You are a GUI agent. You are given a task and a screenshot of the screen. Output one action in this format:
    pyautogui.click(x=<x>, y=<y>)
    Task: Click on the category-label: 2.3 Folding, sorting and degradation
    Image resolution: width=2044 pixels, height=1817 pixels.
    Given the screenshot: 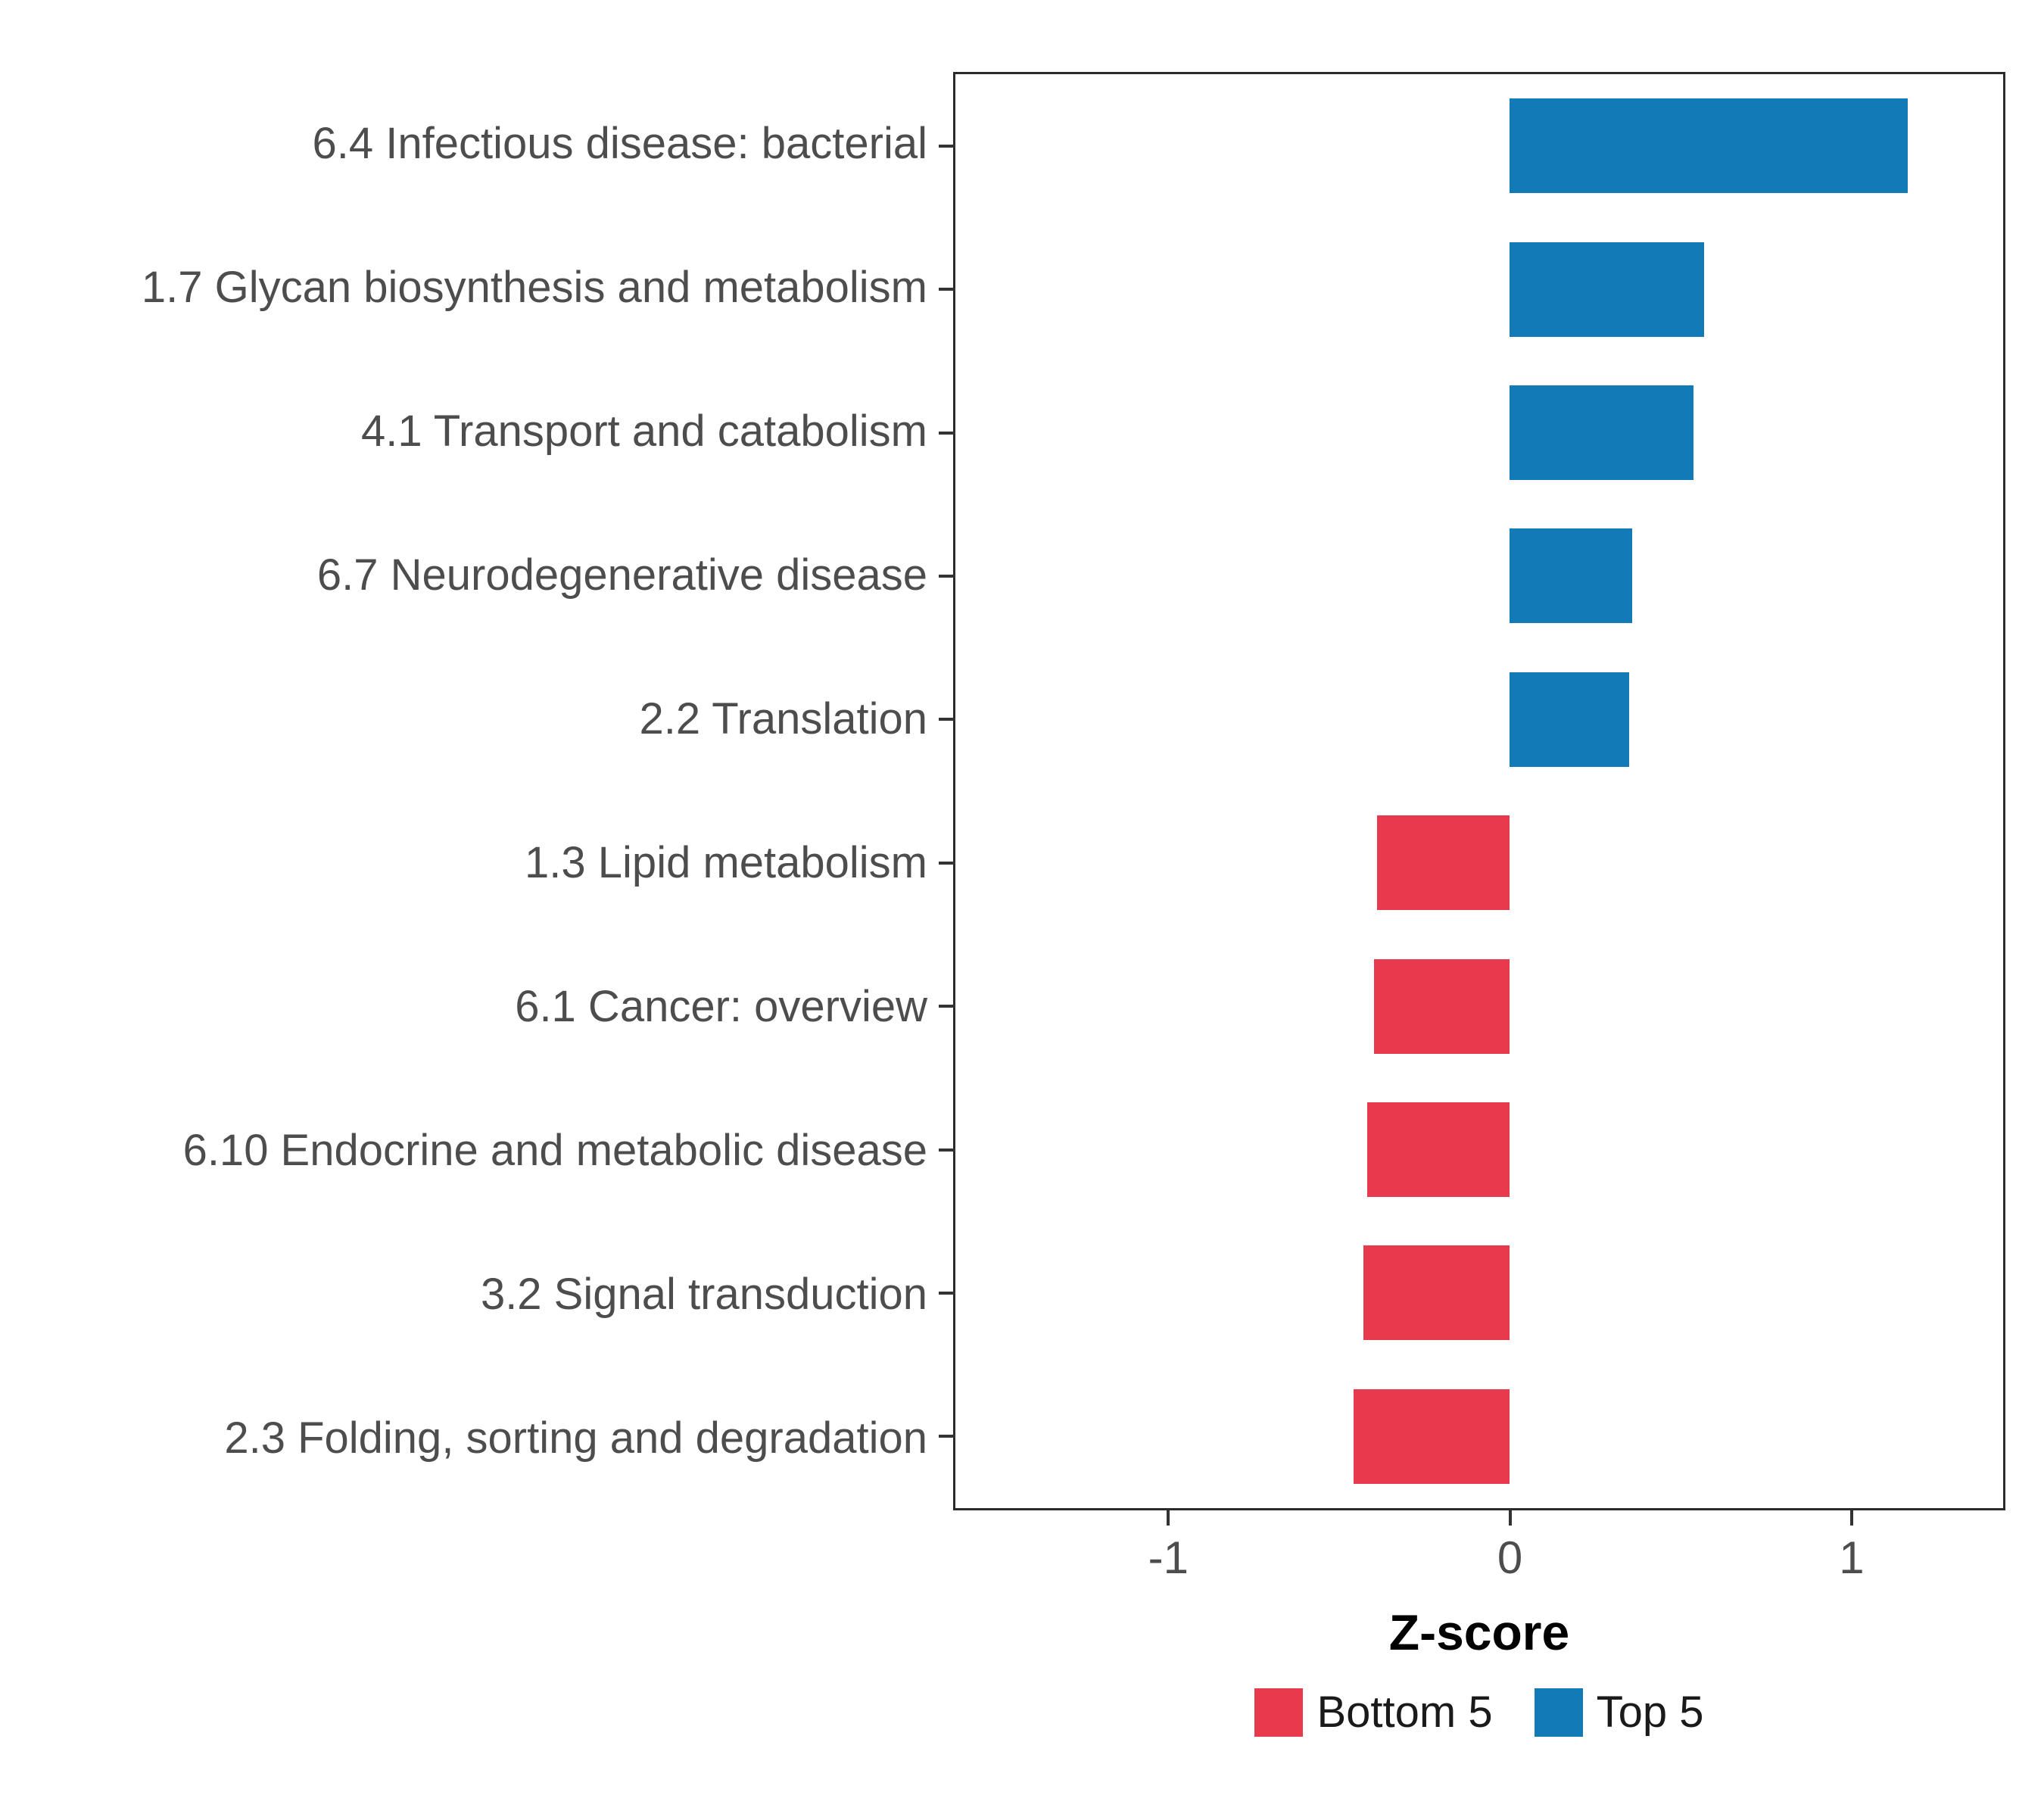 What is the action you would take?
    pyautogui.click(x=575, y=1438)
    